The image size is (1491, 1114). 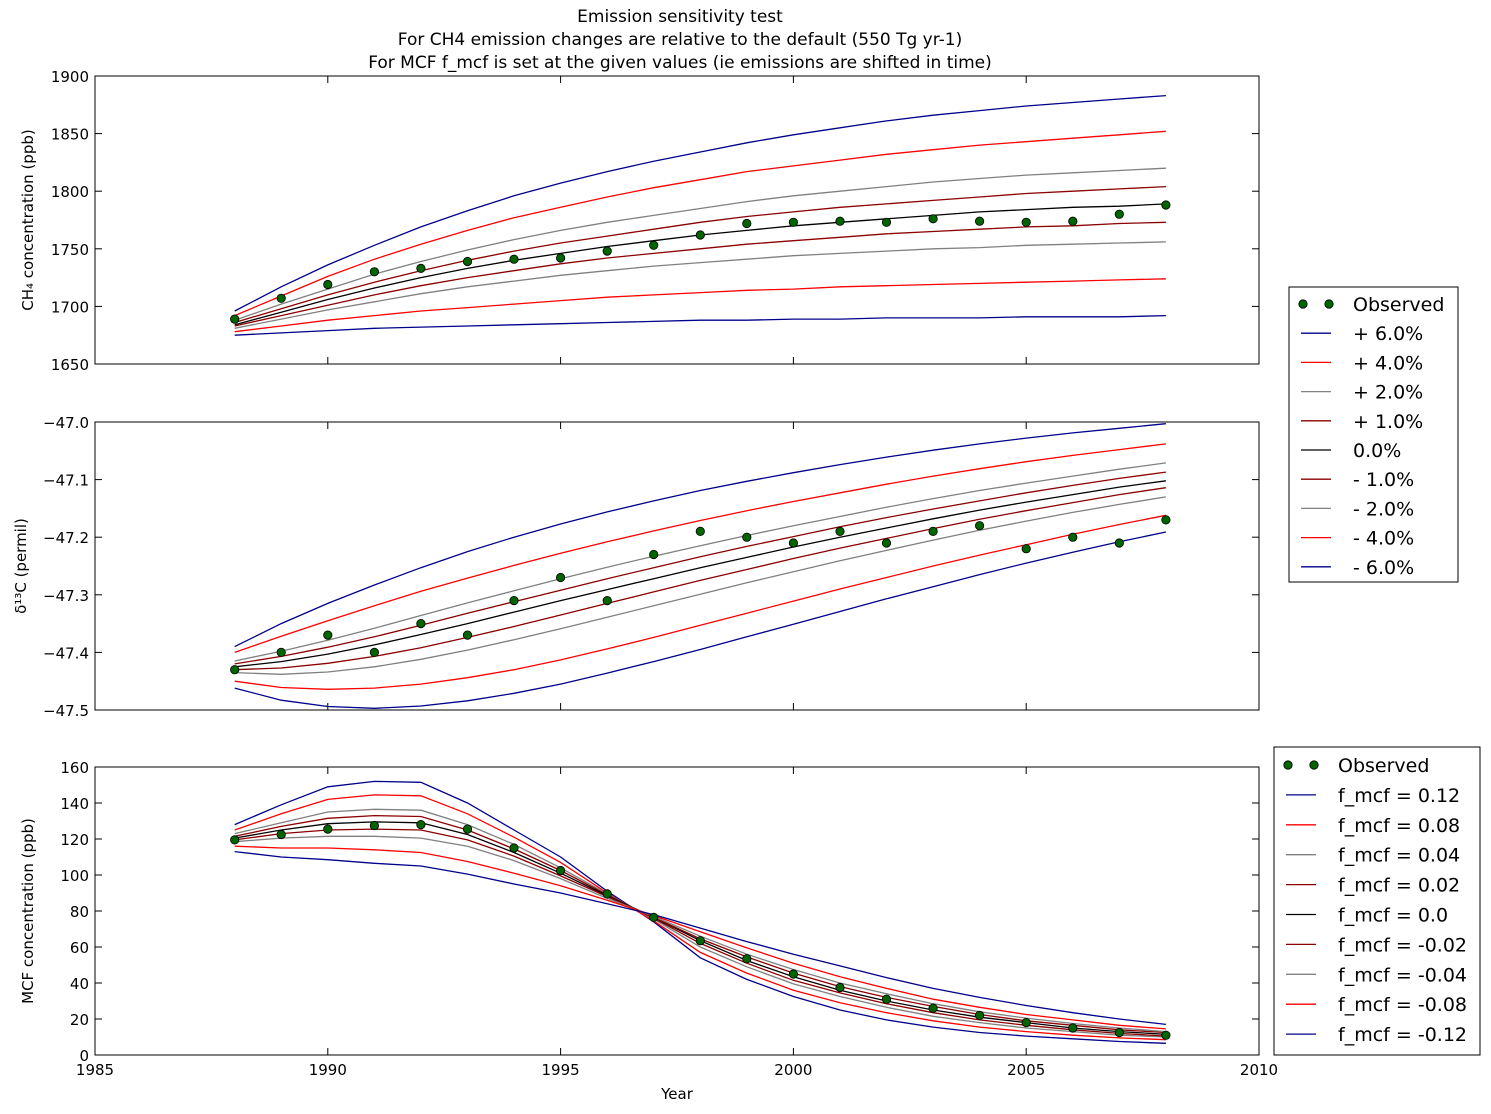 I want to click on y-tick-label-d13c: −47.4, so click(x=66, y=653).